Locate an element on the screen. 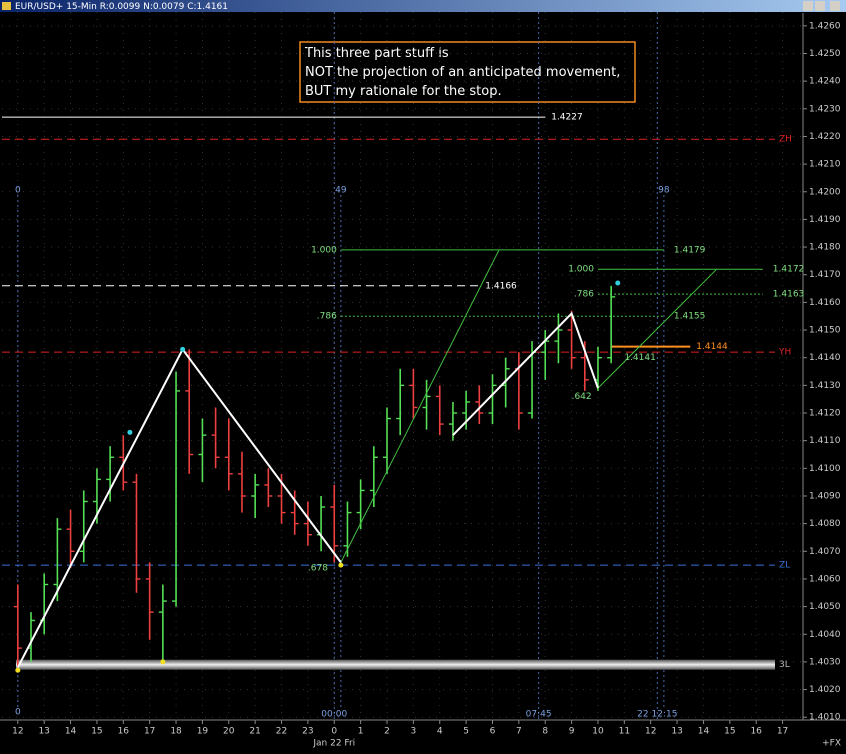 This screenshot has width=846, height=754. bar-marker-label: 0 is located at coordinates (18, 713).